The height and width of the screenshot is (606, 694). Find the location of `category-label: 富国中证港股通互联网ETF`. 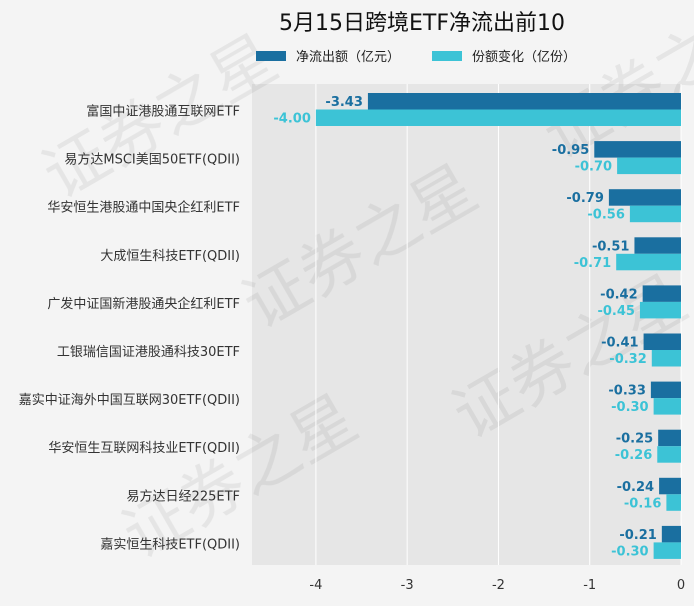

category-label: 富国中证港股通互联网ETF is located at coordinates (163, 112).